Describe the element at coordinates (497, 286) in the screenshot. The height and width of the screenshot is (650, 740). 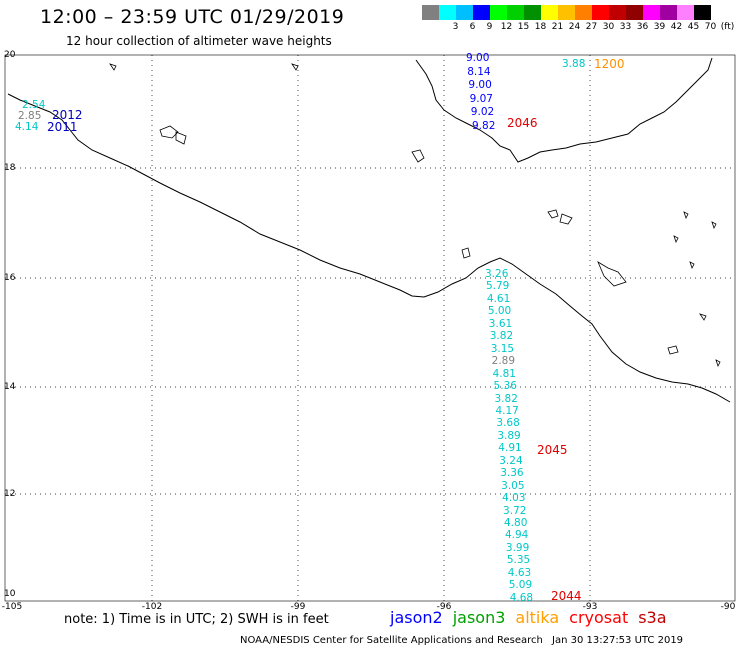
I see `wave-value: 5.79` at that location.